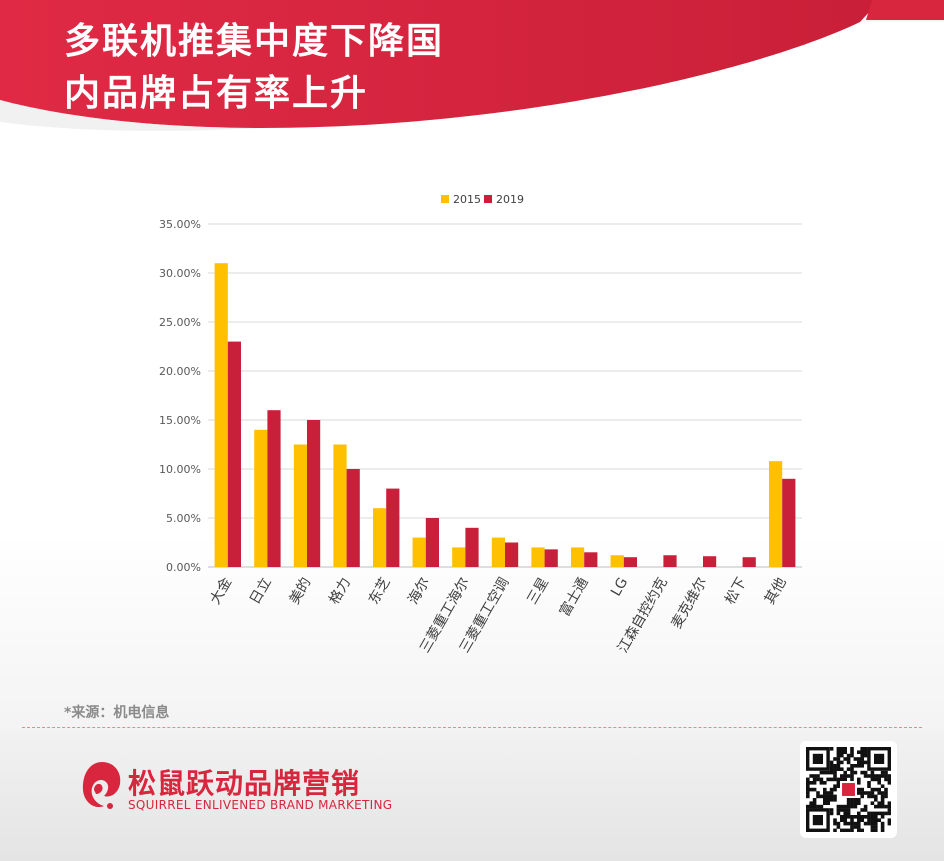 This screenshot has width=944, height=861. I want to click on y-tick-label: 25.00%, so click(180, 322).